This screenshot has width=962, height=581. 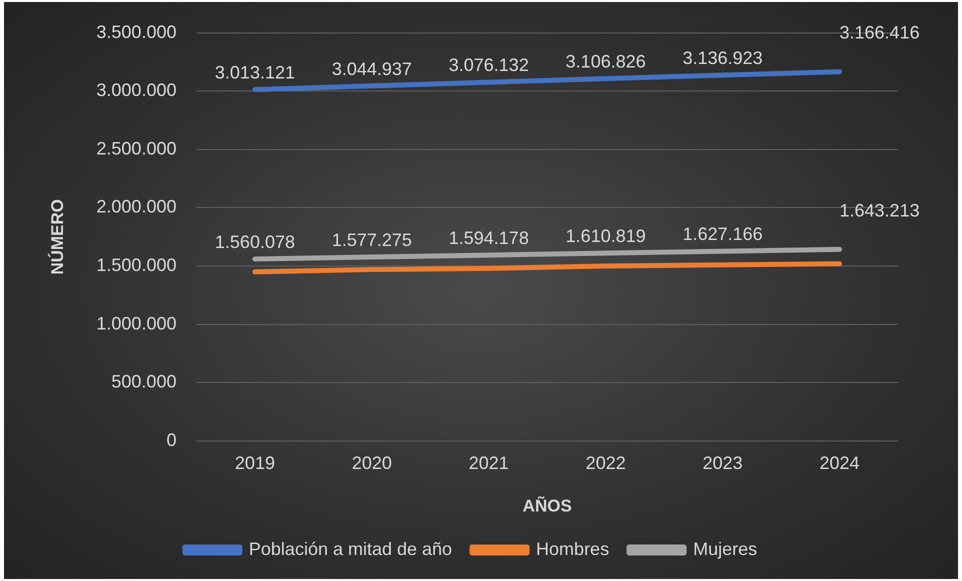 What do you see at coordinates (840, 462) in the screenshot?
I see `x-tick-label: 2024` at bounding box center [840, 462].